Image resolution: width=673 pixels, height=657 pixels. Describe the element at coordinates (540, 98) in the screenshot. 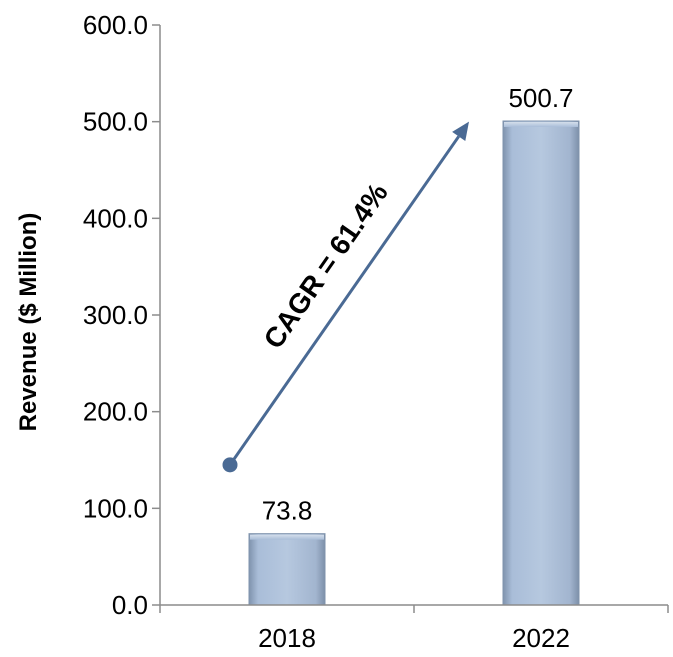

I see `data-label: 500.7` at that location.